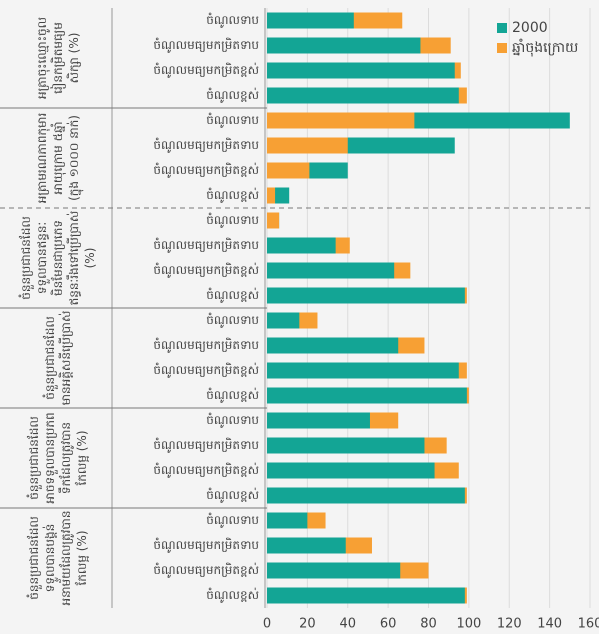 The width and height of the screenshot is (599, 634). What do you see at coordinates (347, 624) in the screenshot?
I see `x-tick-label: 40` at bounding box center [347, 624].